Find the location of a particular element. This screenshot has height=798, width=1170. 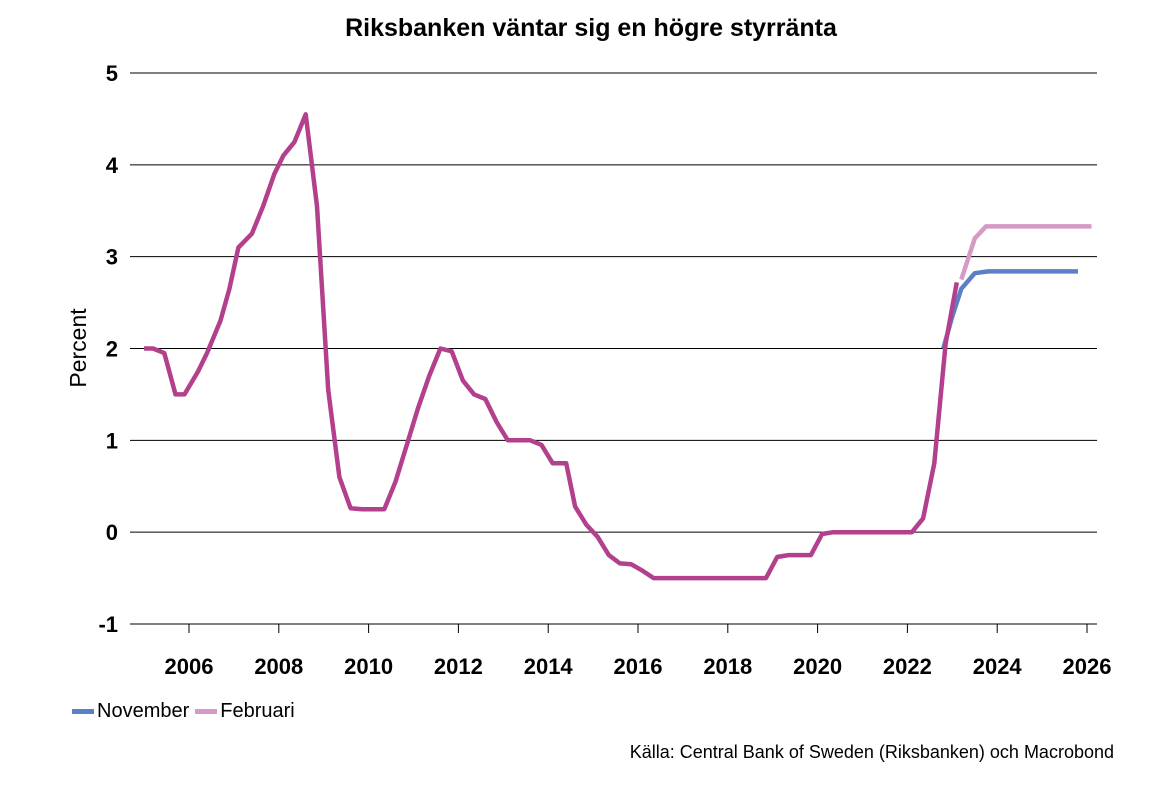

y-tick-label: 0 is located at coordinates (112, 532).